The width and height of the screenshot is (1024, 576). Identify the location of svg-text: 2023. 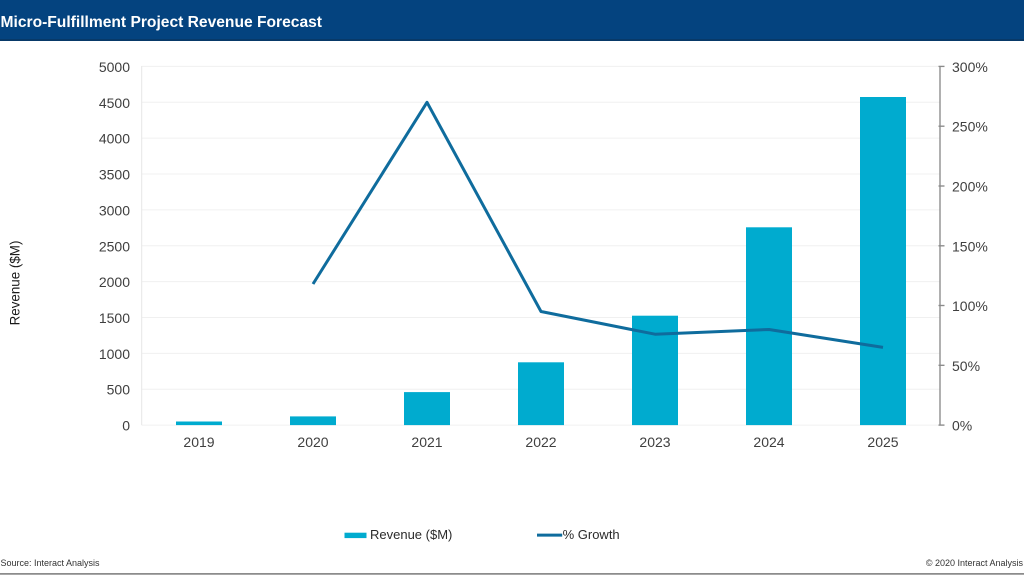
(654, 442).